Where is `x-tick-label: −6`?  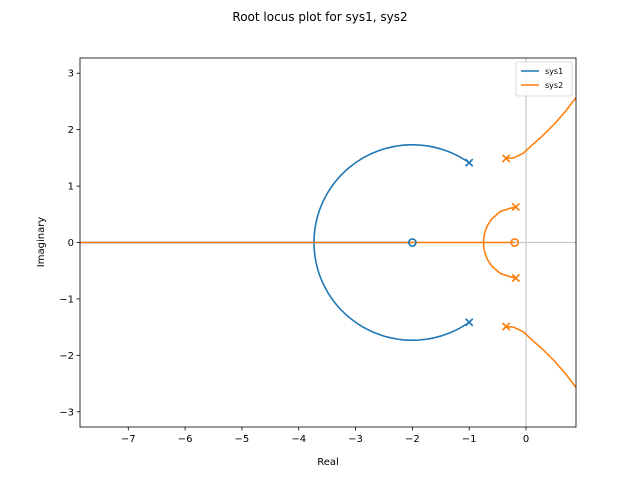 x-tick-label: −6 is located at coordinates (185, 439).